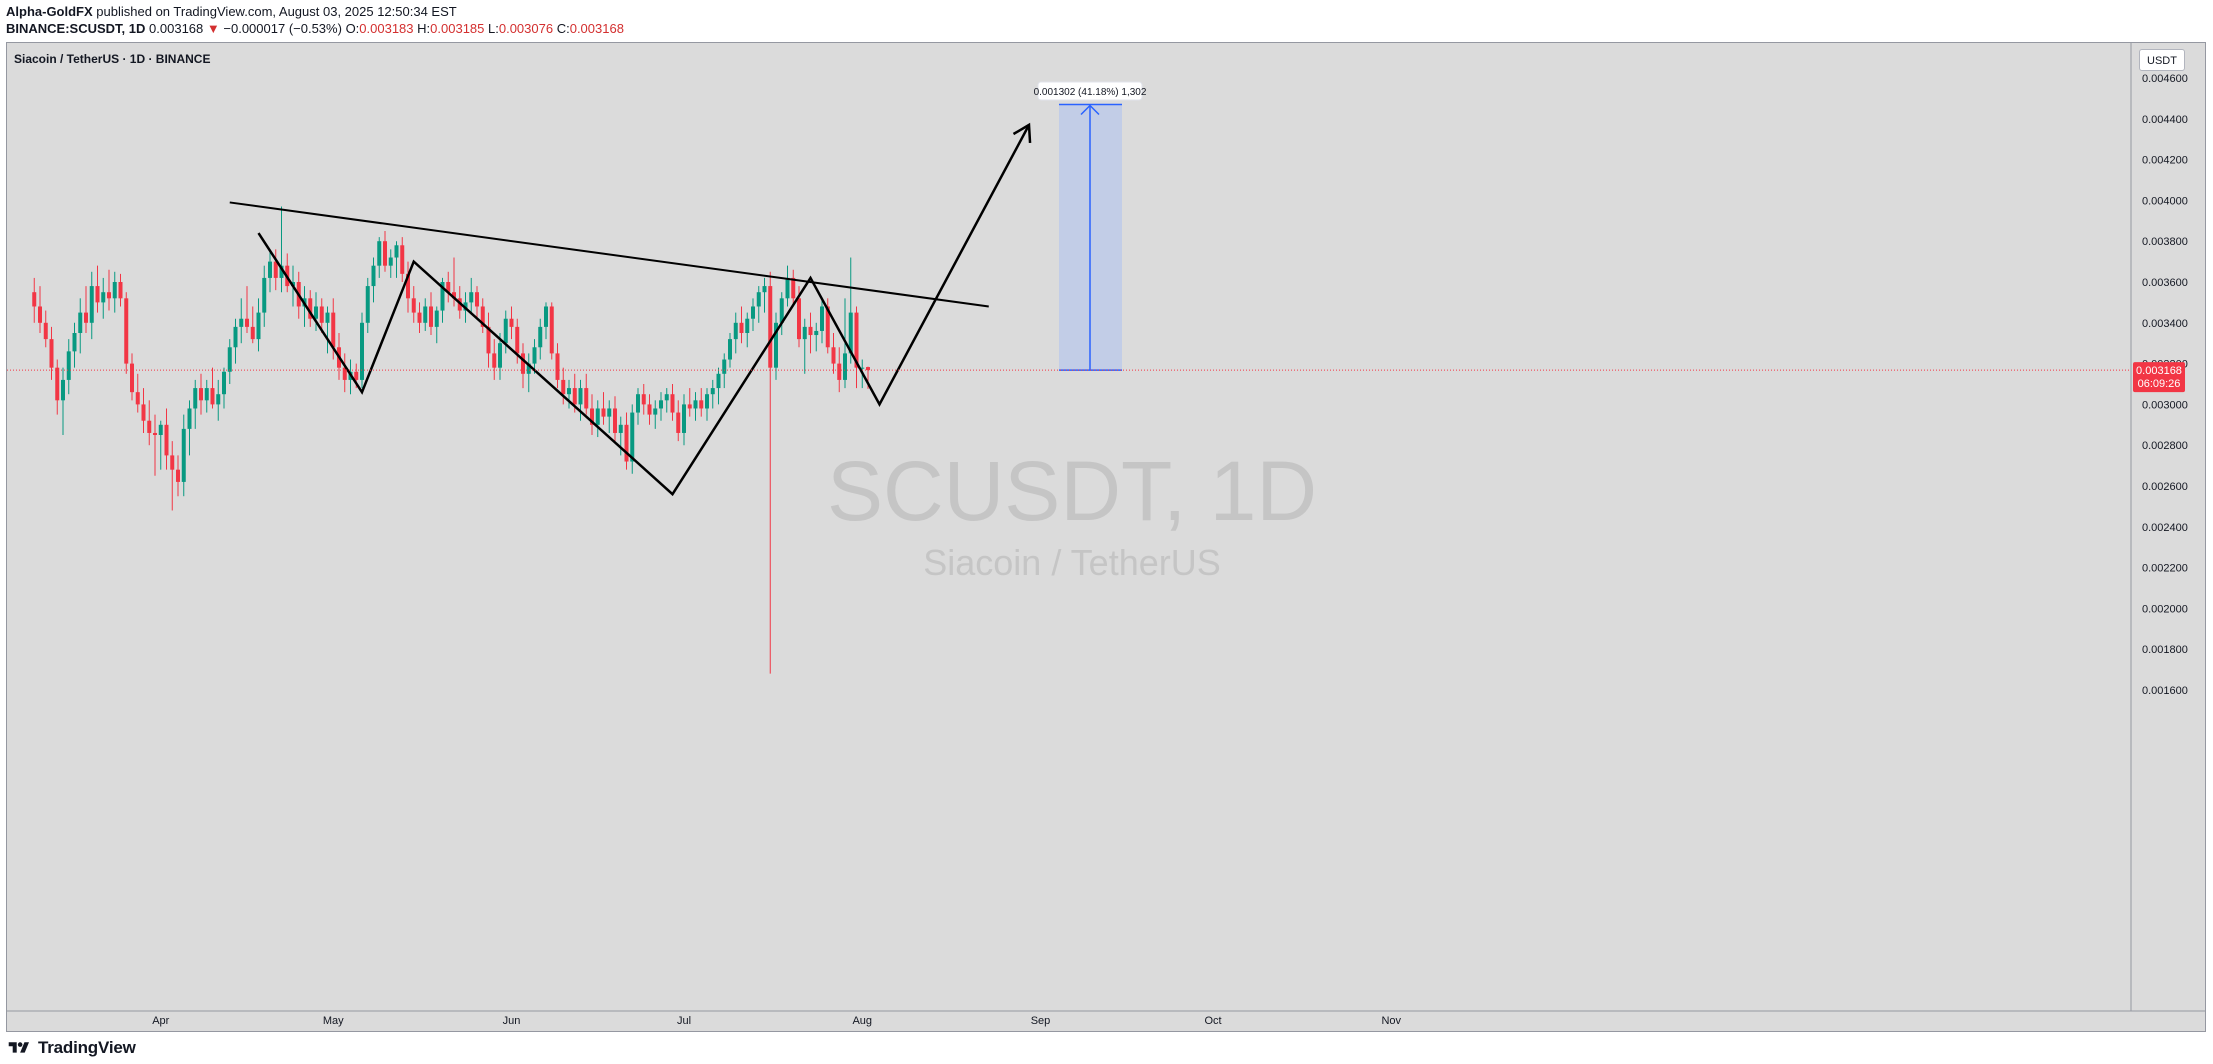  Describe the element at coordinates (644, 310) in the screenshot. I see `zigzag-pattern` at that location.